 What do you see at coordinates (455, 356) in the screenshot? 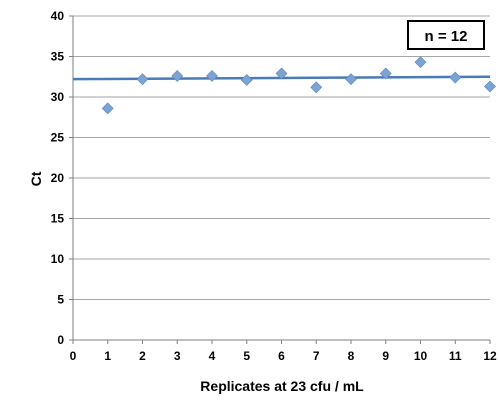
I see `x-tick-label-11: 11` at bounding box center [455, 356].